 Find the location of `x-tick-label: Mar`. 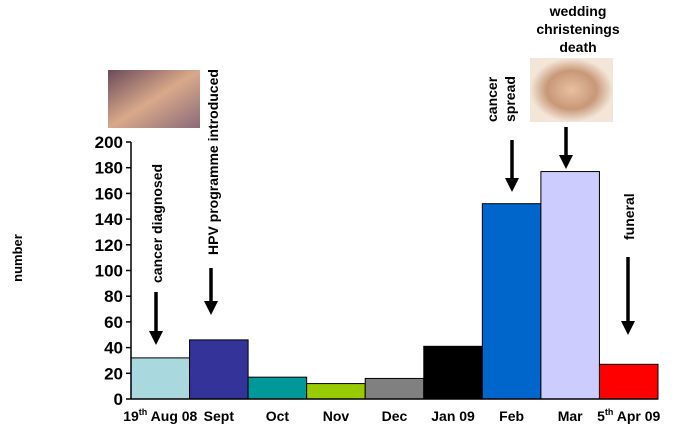

x-tick-label: Mar is located at coordinates (570, 416).